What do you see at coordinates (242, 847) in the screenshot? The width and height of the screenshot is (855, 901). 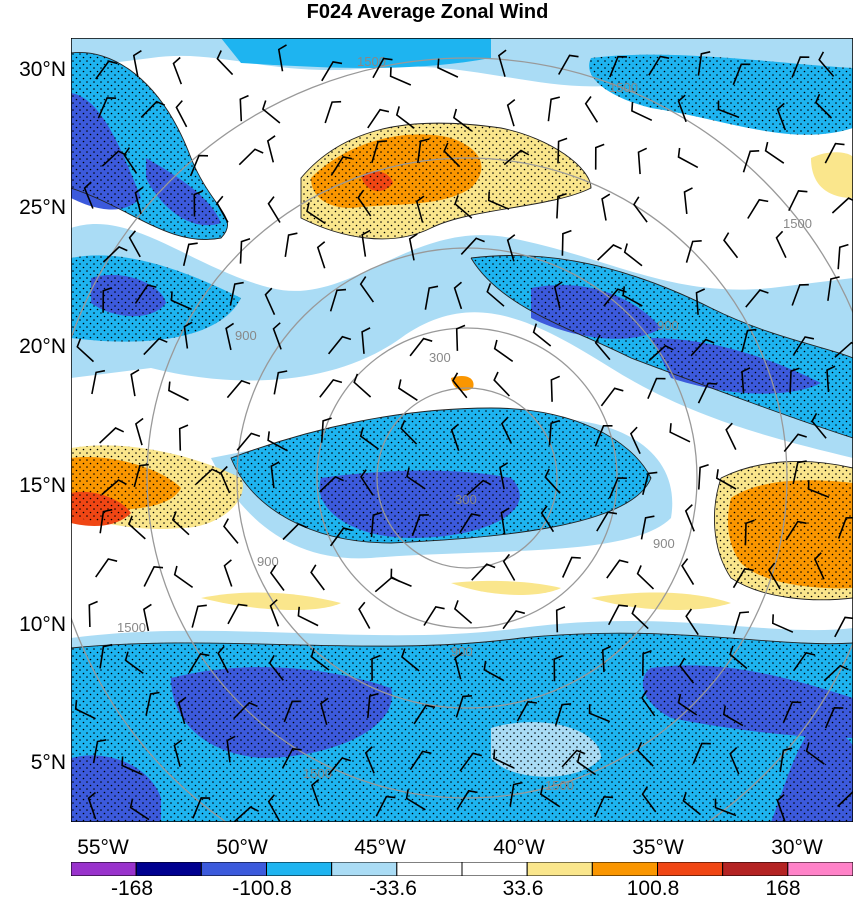 I see `lon-label-50w: 50°W` at bounding box center [242, 847].